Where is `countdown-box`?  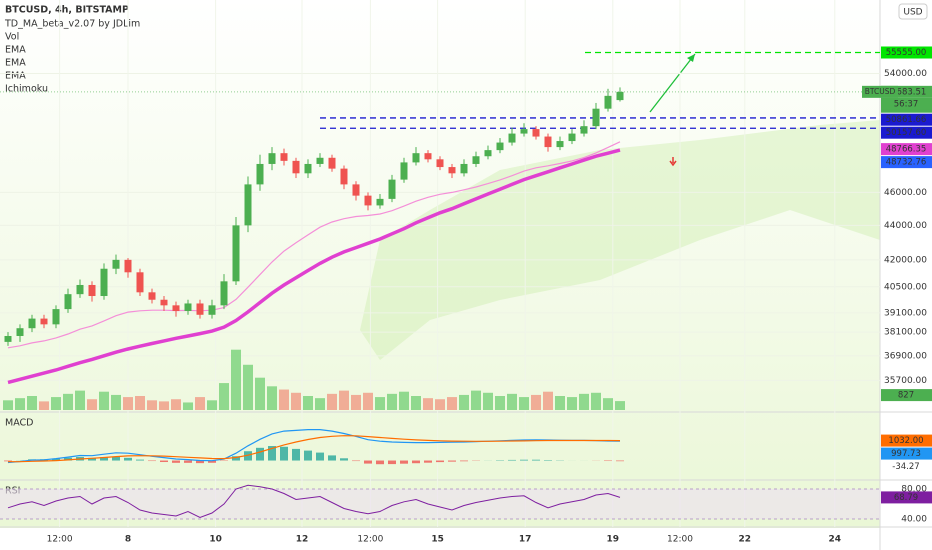
countdown-box is located at coordinates (906, 103).